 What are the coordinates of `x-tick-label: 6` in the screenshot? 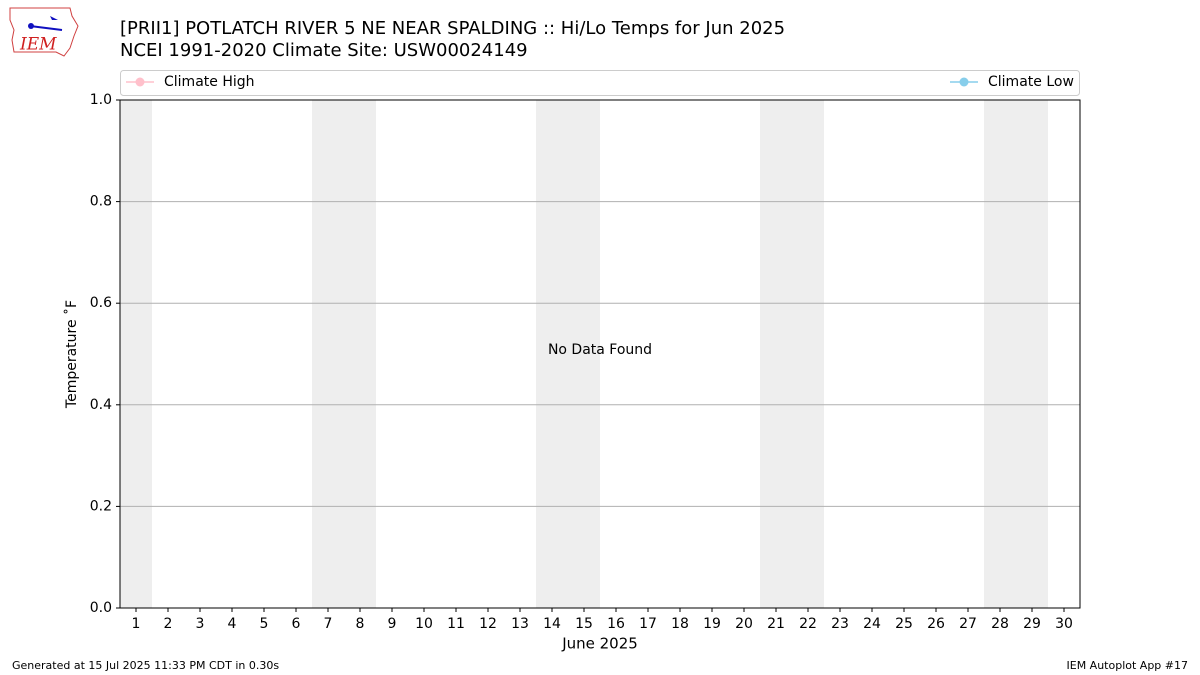 It's located at (296, 624).